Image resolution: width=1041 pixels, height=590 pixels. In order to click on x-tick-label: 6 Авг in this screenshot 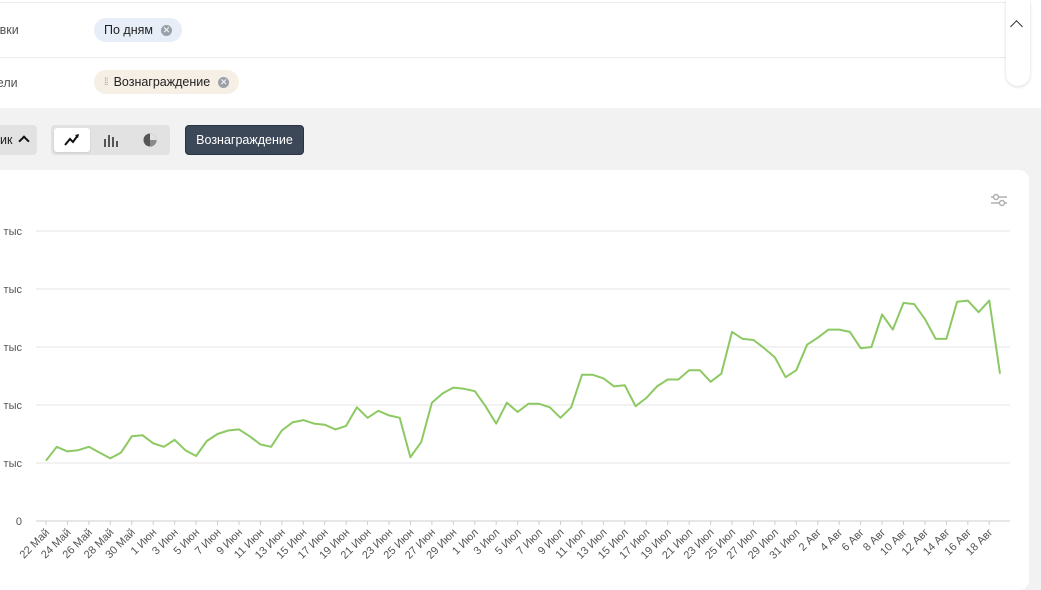, I will do `click(853, 540)`.